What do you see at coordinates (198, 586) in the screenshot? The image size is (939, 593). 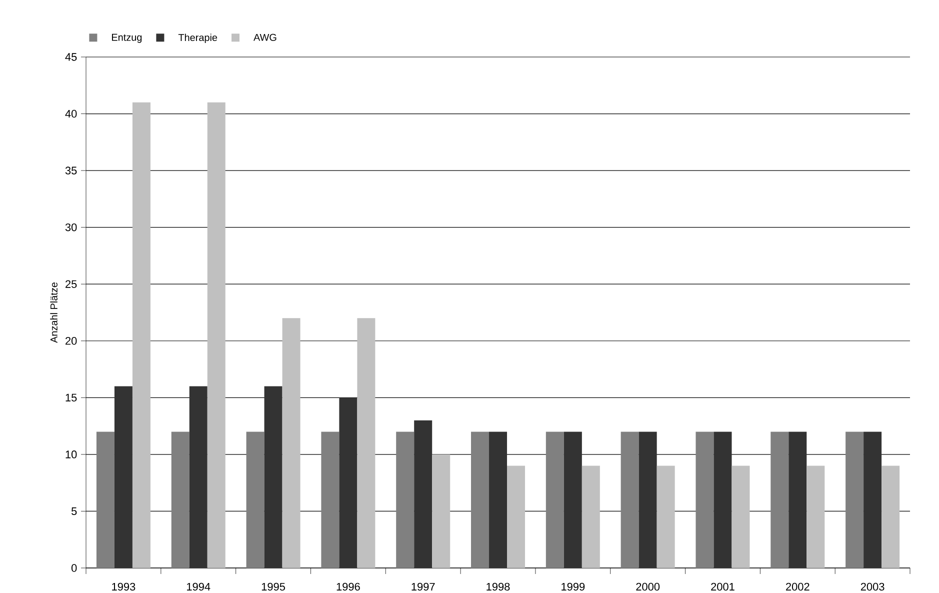 I see `x-tick-label: 1994` at bounding box center [198, 586].